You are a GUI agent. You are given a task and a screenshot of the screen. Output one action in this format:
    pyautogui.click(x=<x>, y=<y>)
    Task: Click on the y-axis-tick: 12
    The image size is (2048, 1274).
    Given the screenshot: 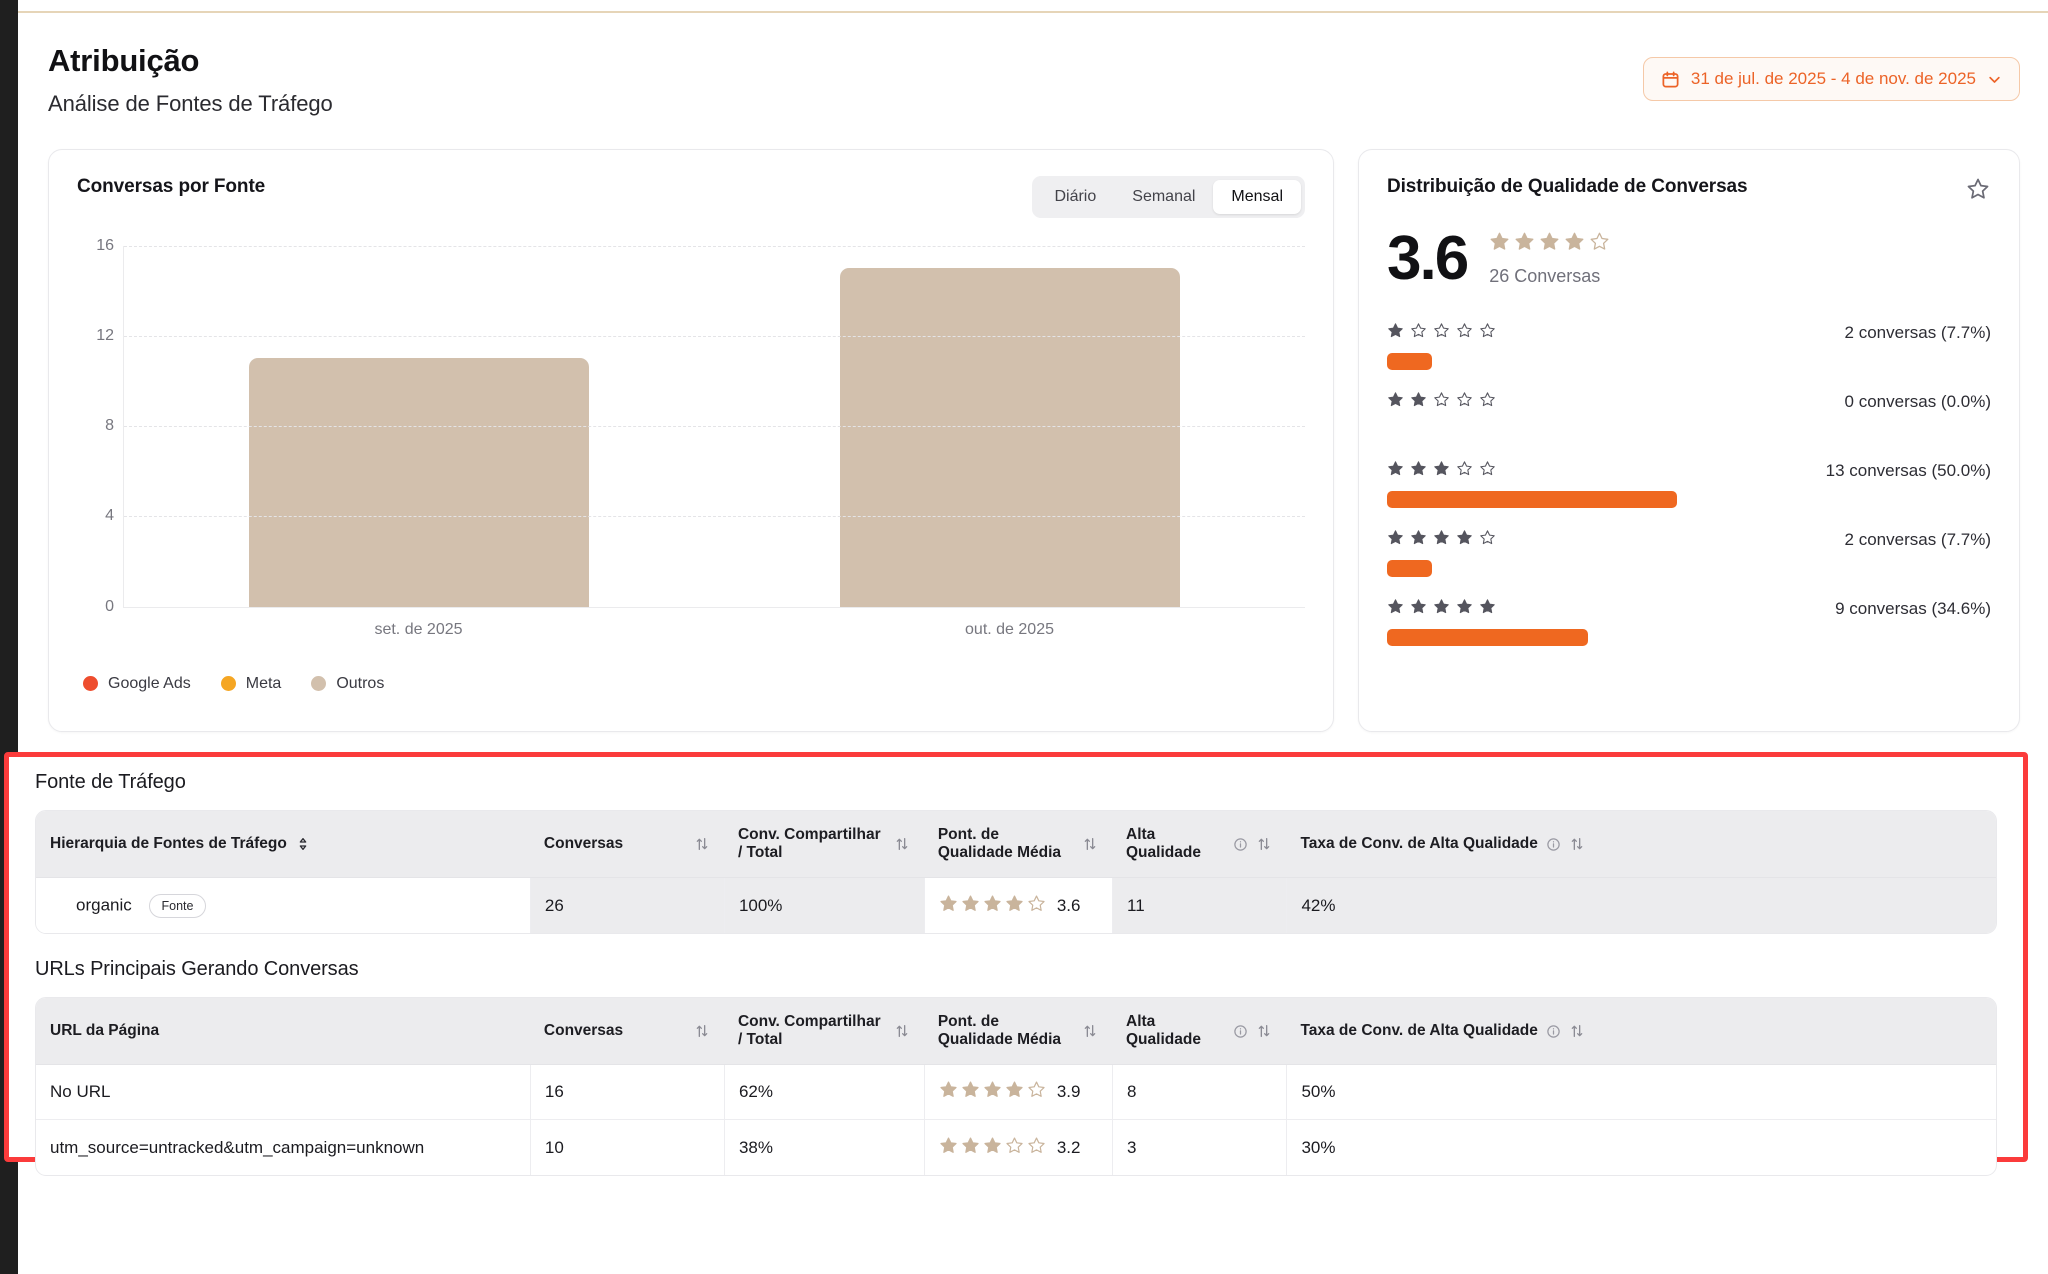 What is the action you would take?
    pyautogui.click(x=105, y=335)
    